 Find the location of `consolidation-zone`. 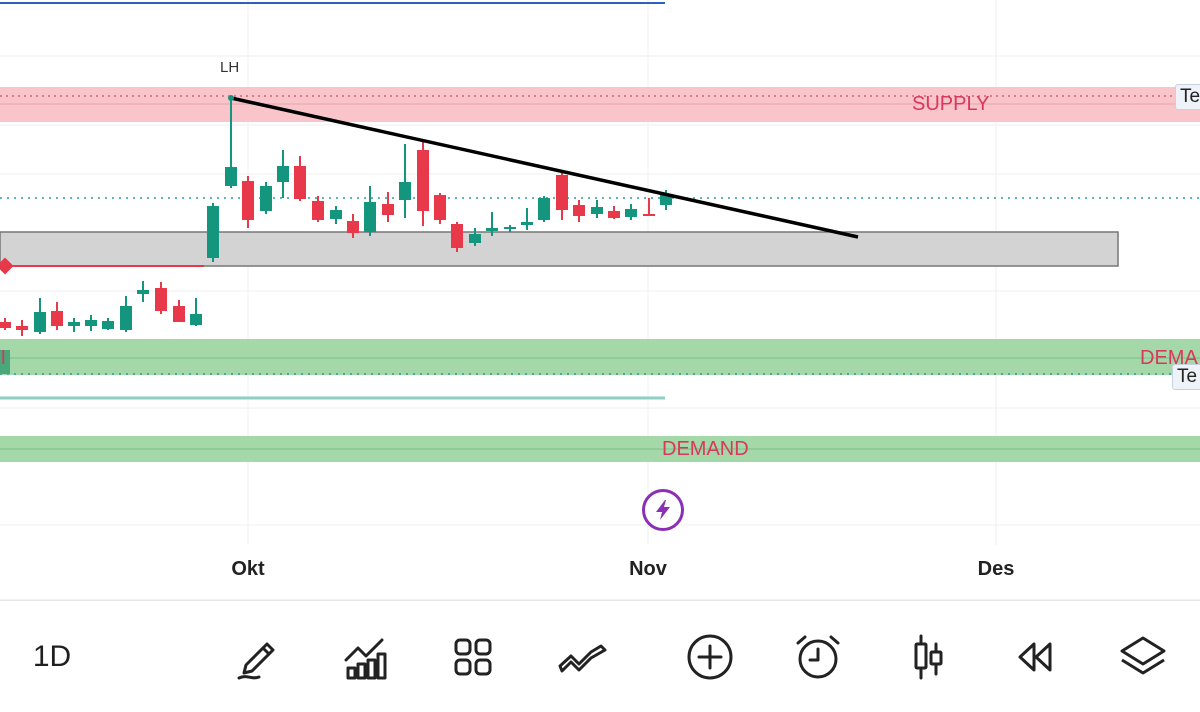

consolidation-zone is located at coordinates (559, 249).